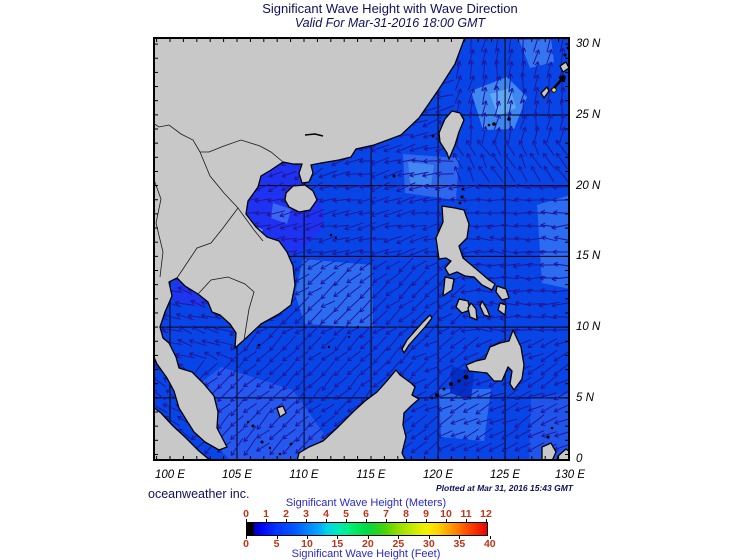 The height and width of the screenshot is (560, 755). What do you see at coordinates (306, 514) in the screenshot?
I see `meters-tick-label: 3` at bounding box center [306, 514].